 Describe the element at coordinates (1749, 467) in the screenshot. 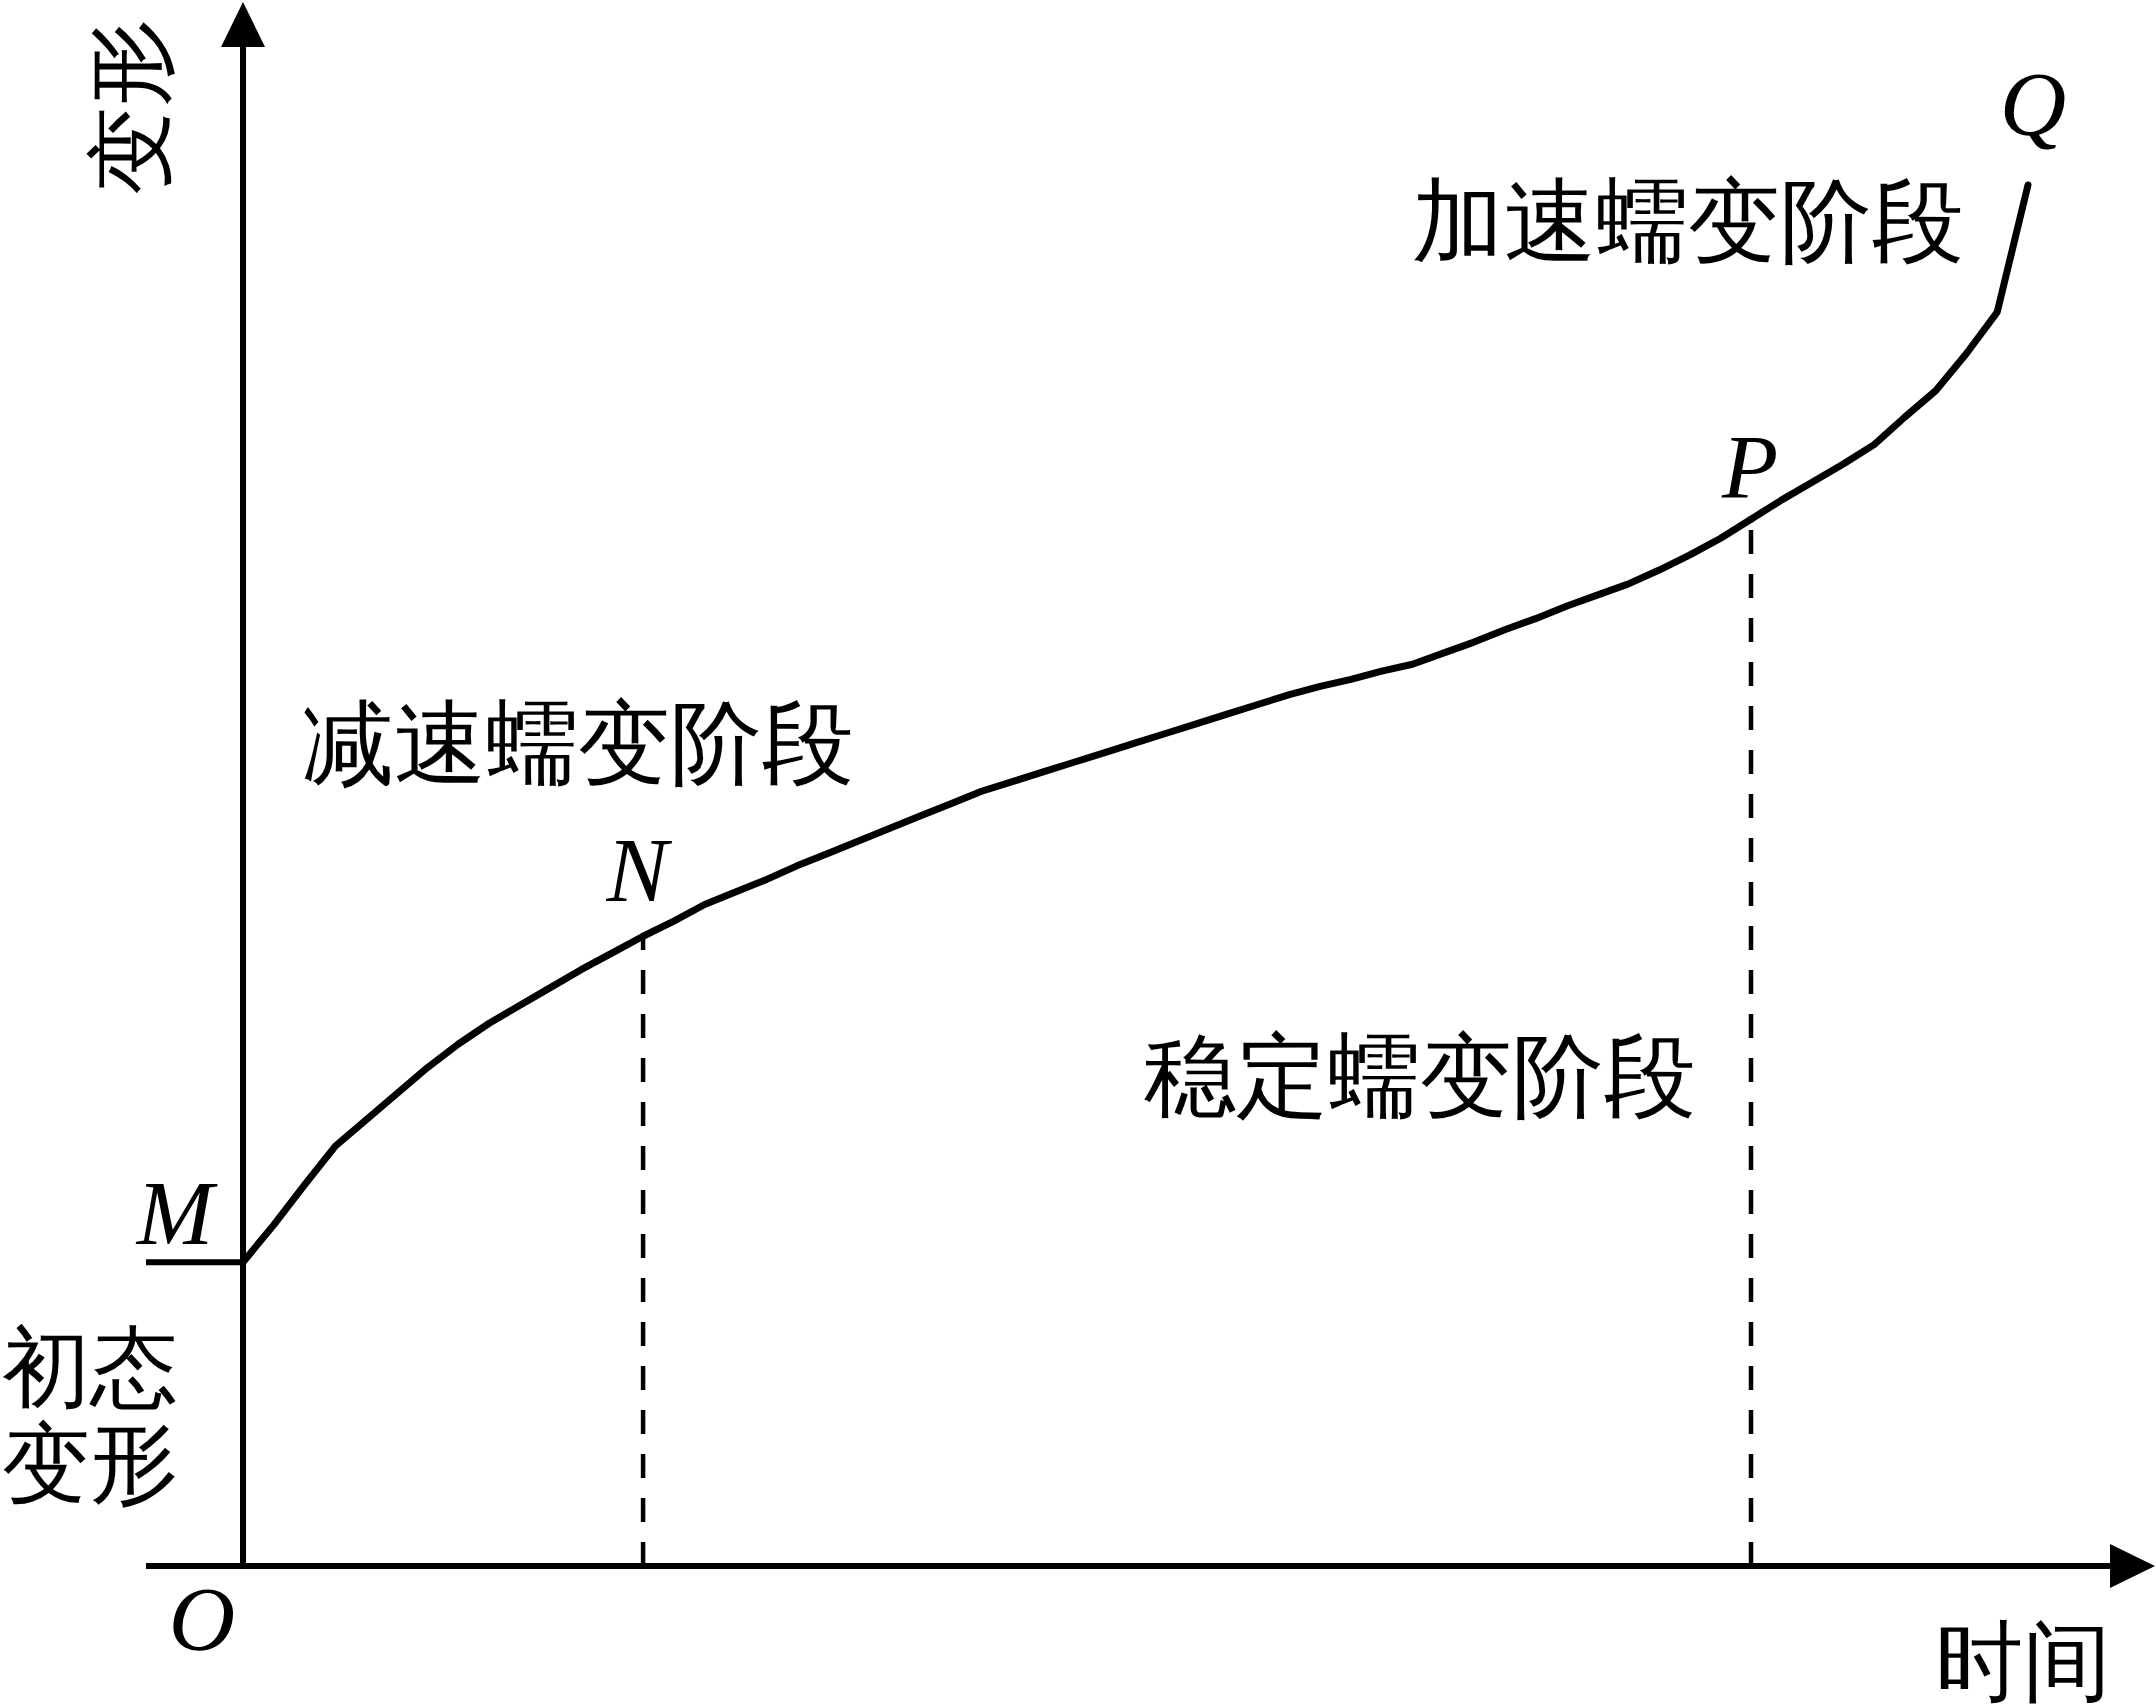

I see `annotation: P` at that location.